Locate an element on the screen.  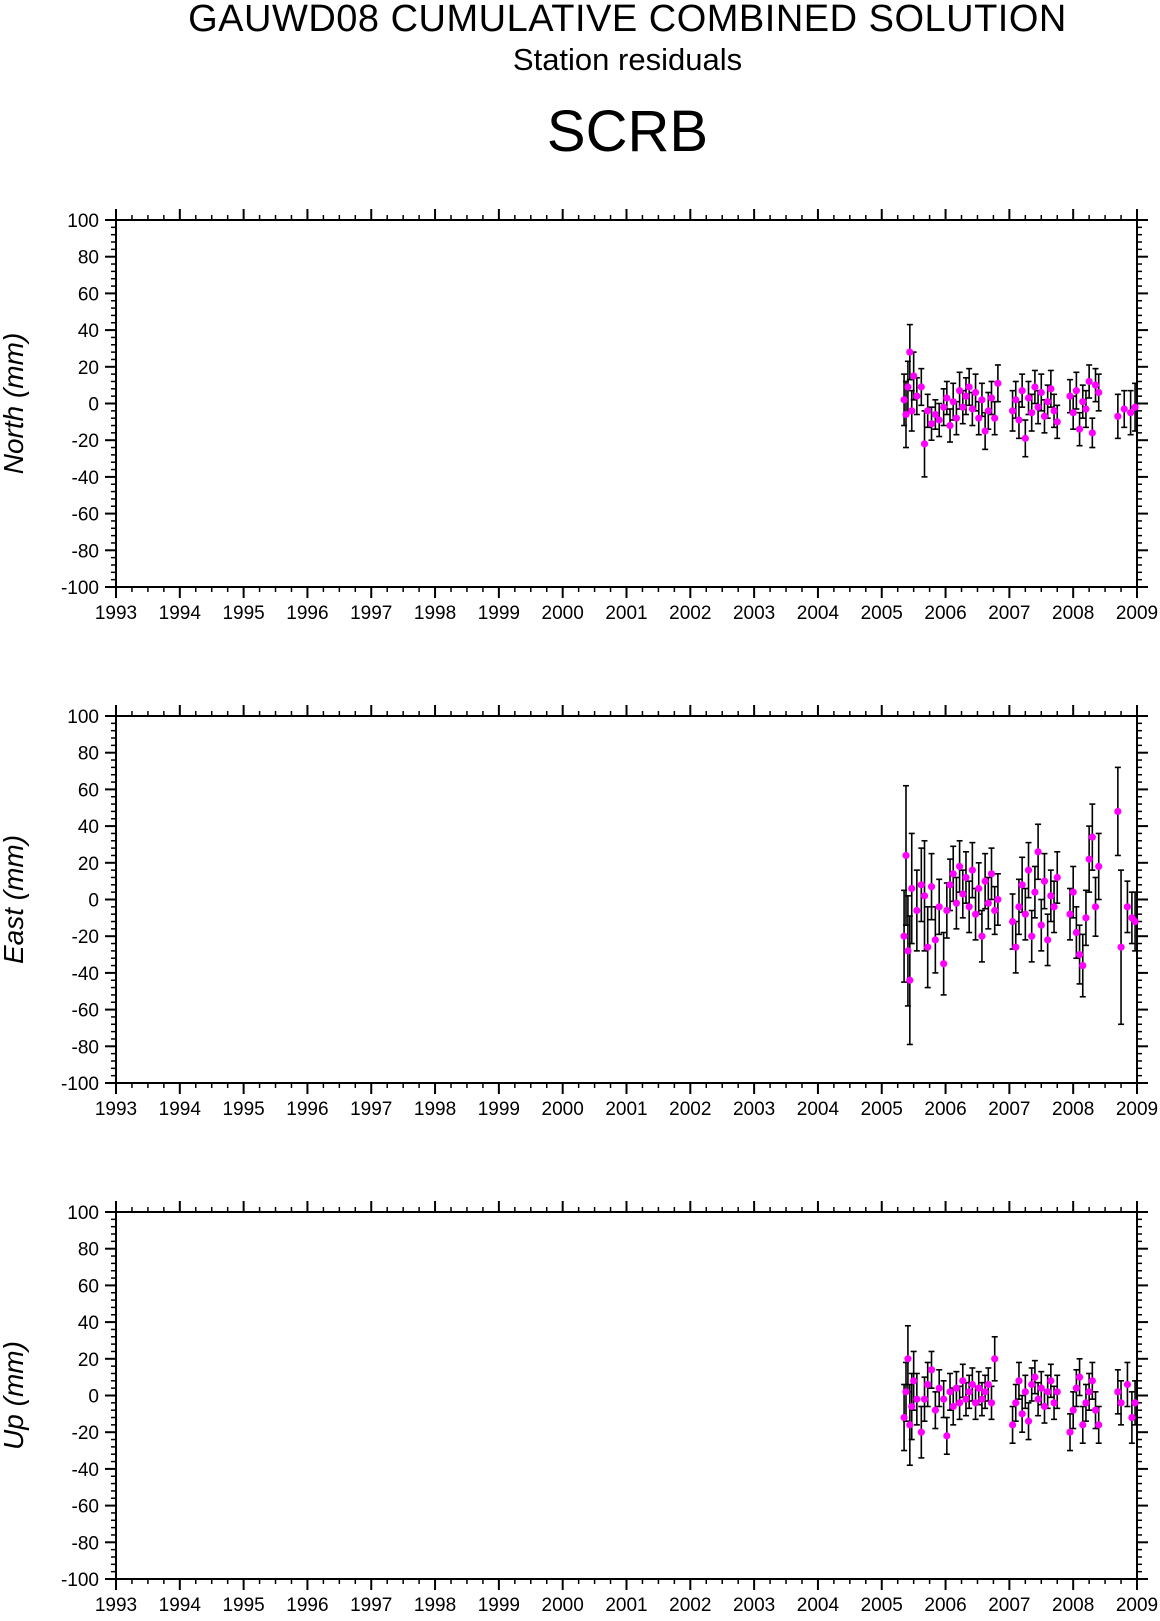
y-tick-label: 0 is located at coordinates (93, 405).